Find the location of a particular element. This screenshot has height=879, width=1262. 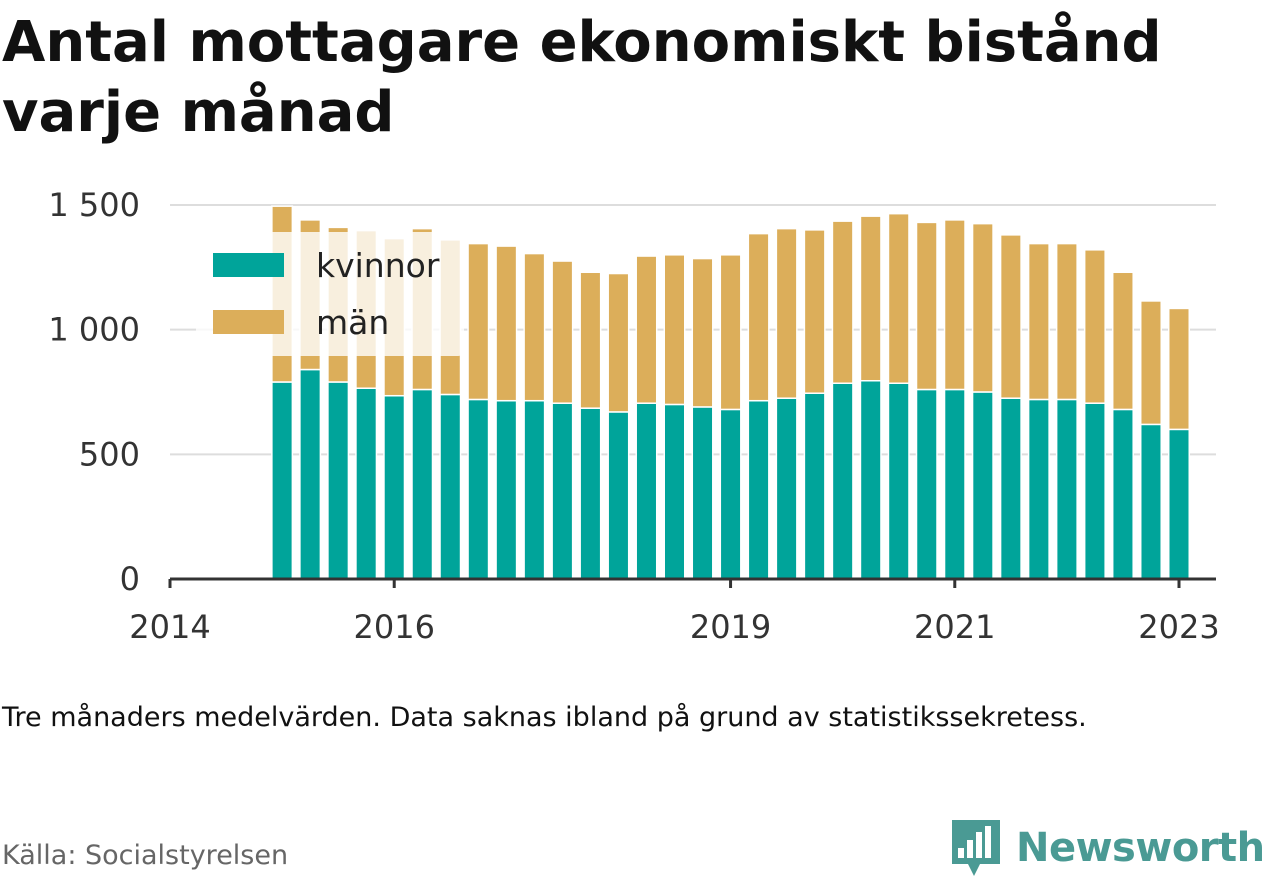

legend: kvinnor män is located at coordinates (330, 294).